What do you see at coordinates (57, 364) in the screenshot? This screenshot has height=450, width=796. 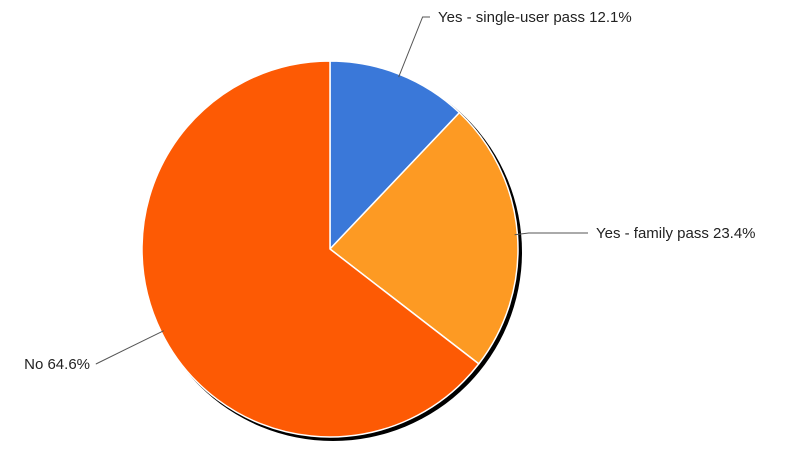 I see `slice-label-3: No 64.6%` at bounding box center [57, 364].